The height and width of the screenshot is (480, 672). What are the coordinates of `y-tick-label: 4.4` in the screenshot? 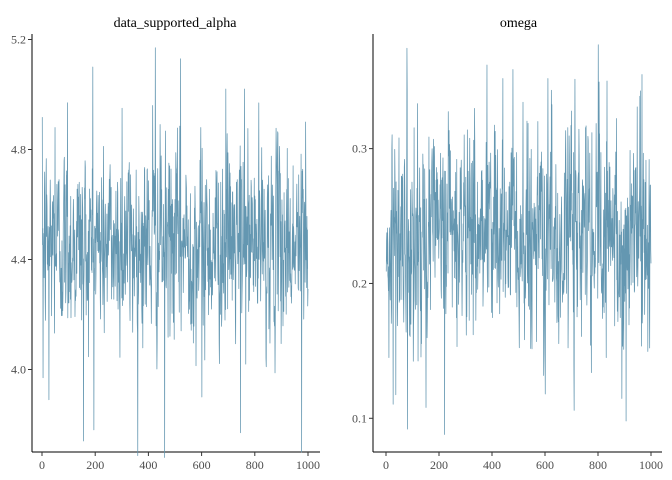 It's located at (18, 260).